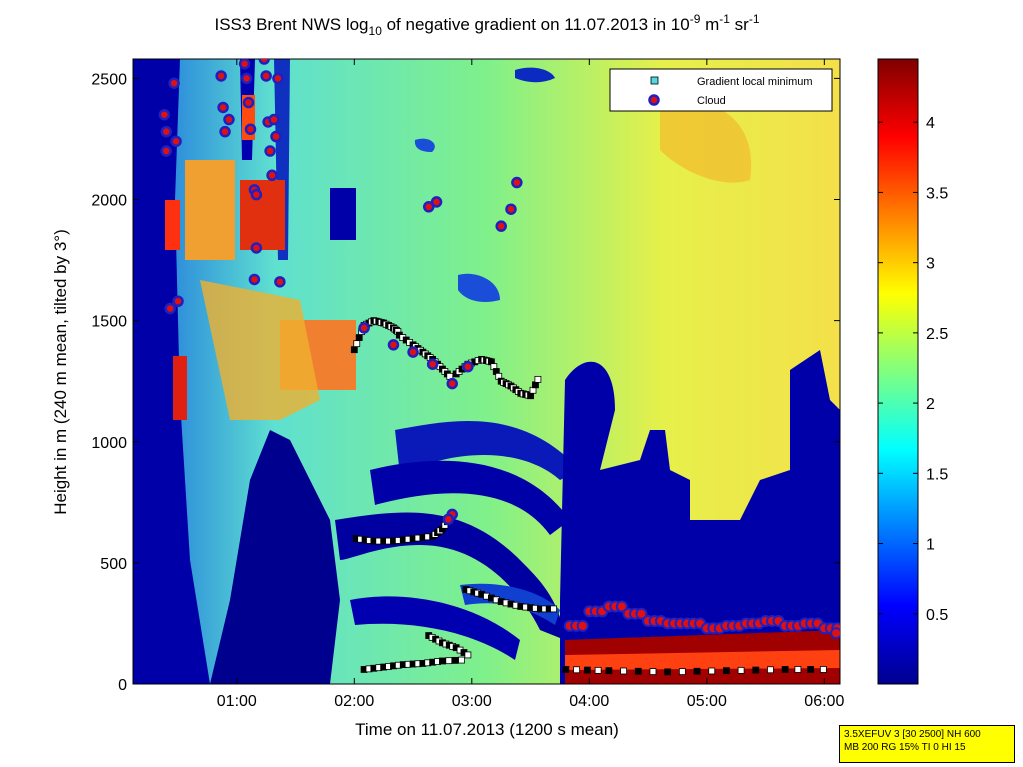 The width and height of the screenshot is (1023, 767). I want to click on y-tick-label: 2500, so click(109, 79).